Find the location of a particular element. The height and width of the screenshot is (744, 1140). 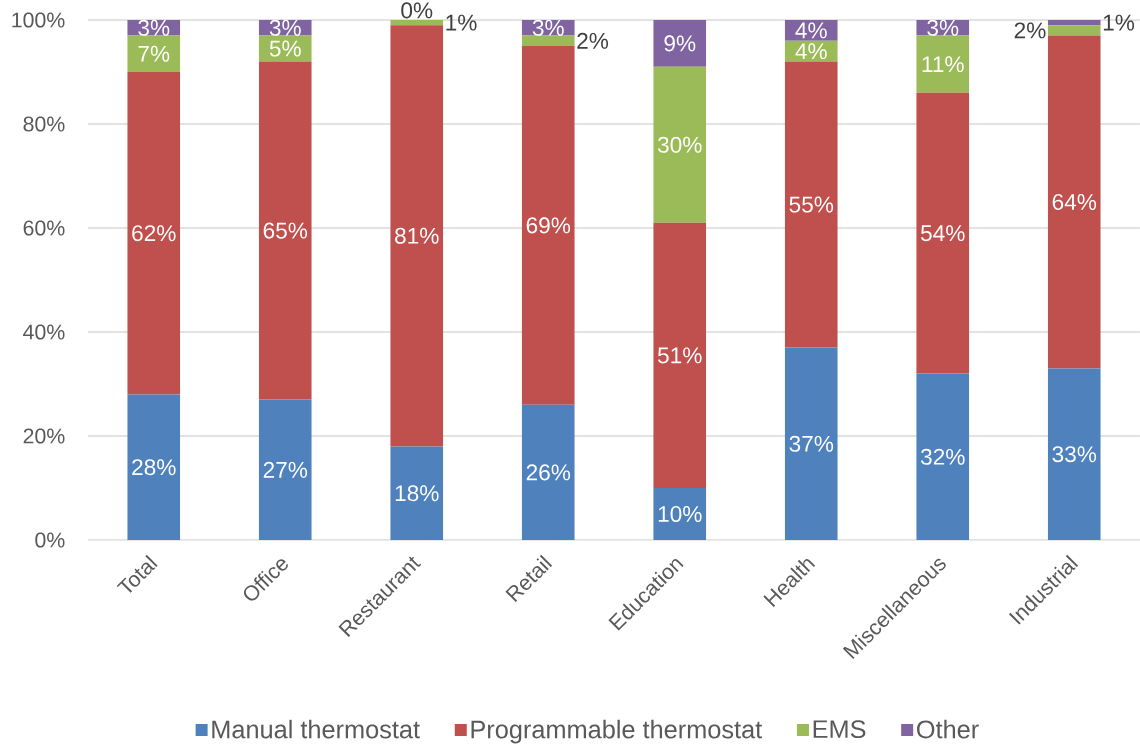

data-label: 51% is located at coordinates (679, 355).